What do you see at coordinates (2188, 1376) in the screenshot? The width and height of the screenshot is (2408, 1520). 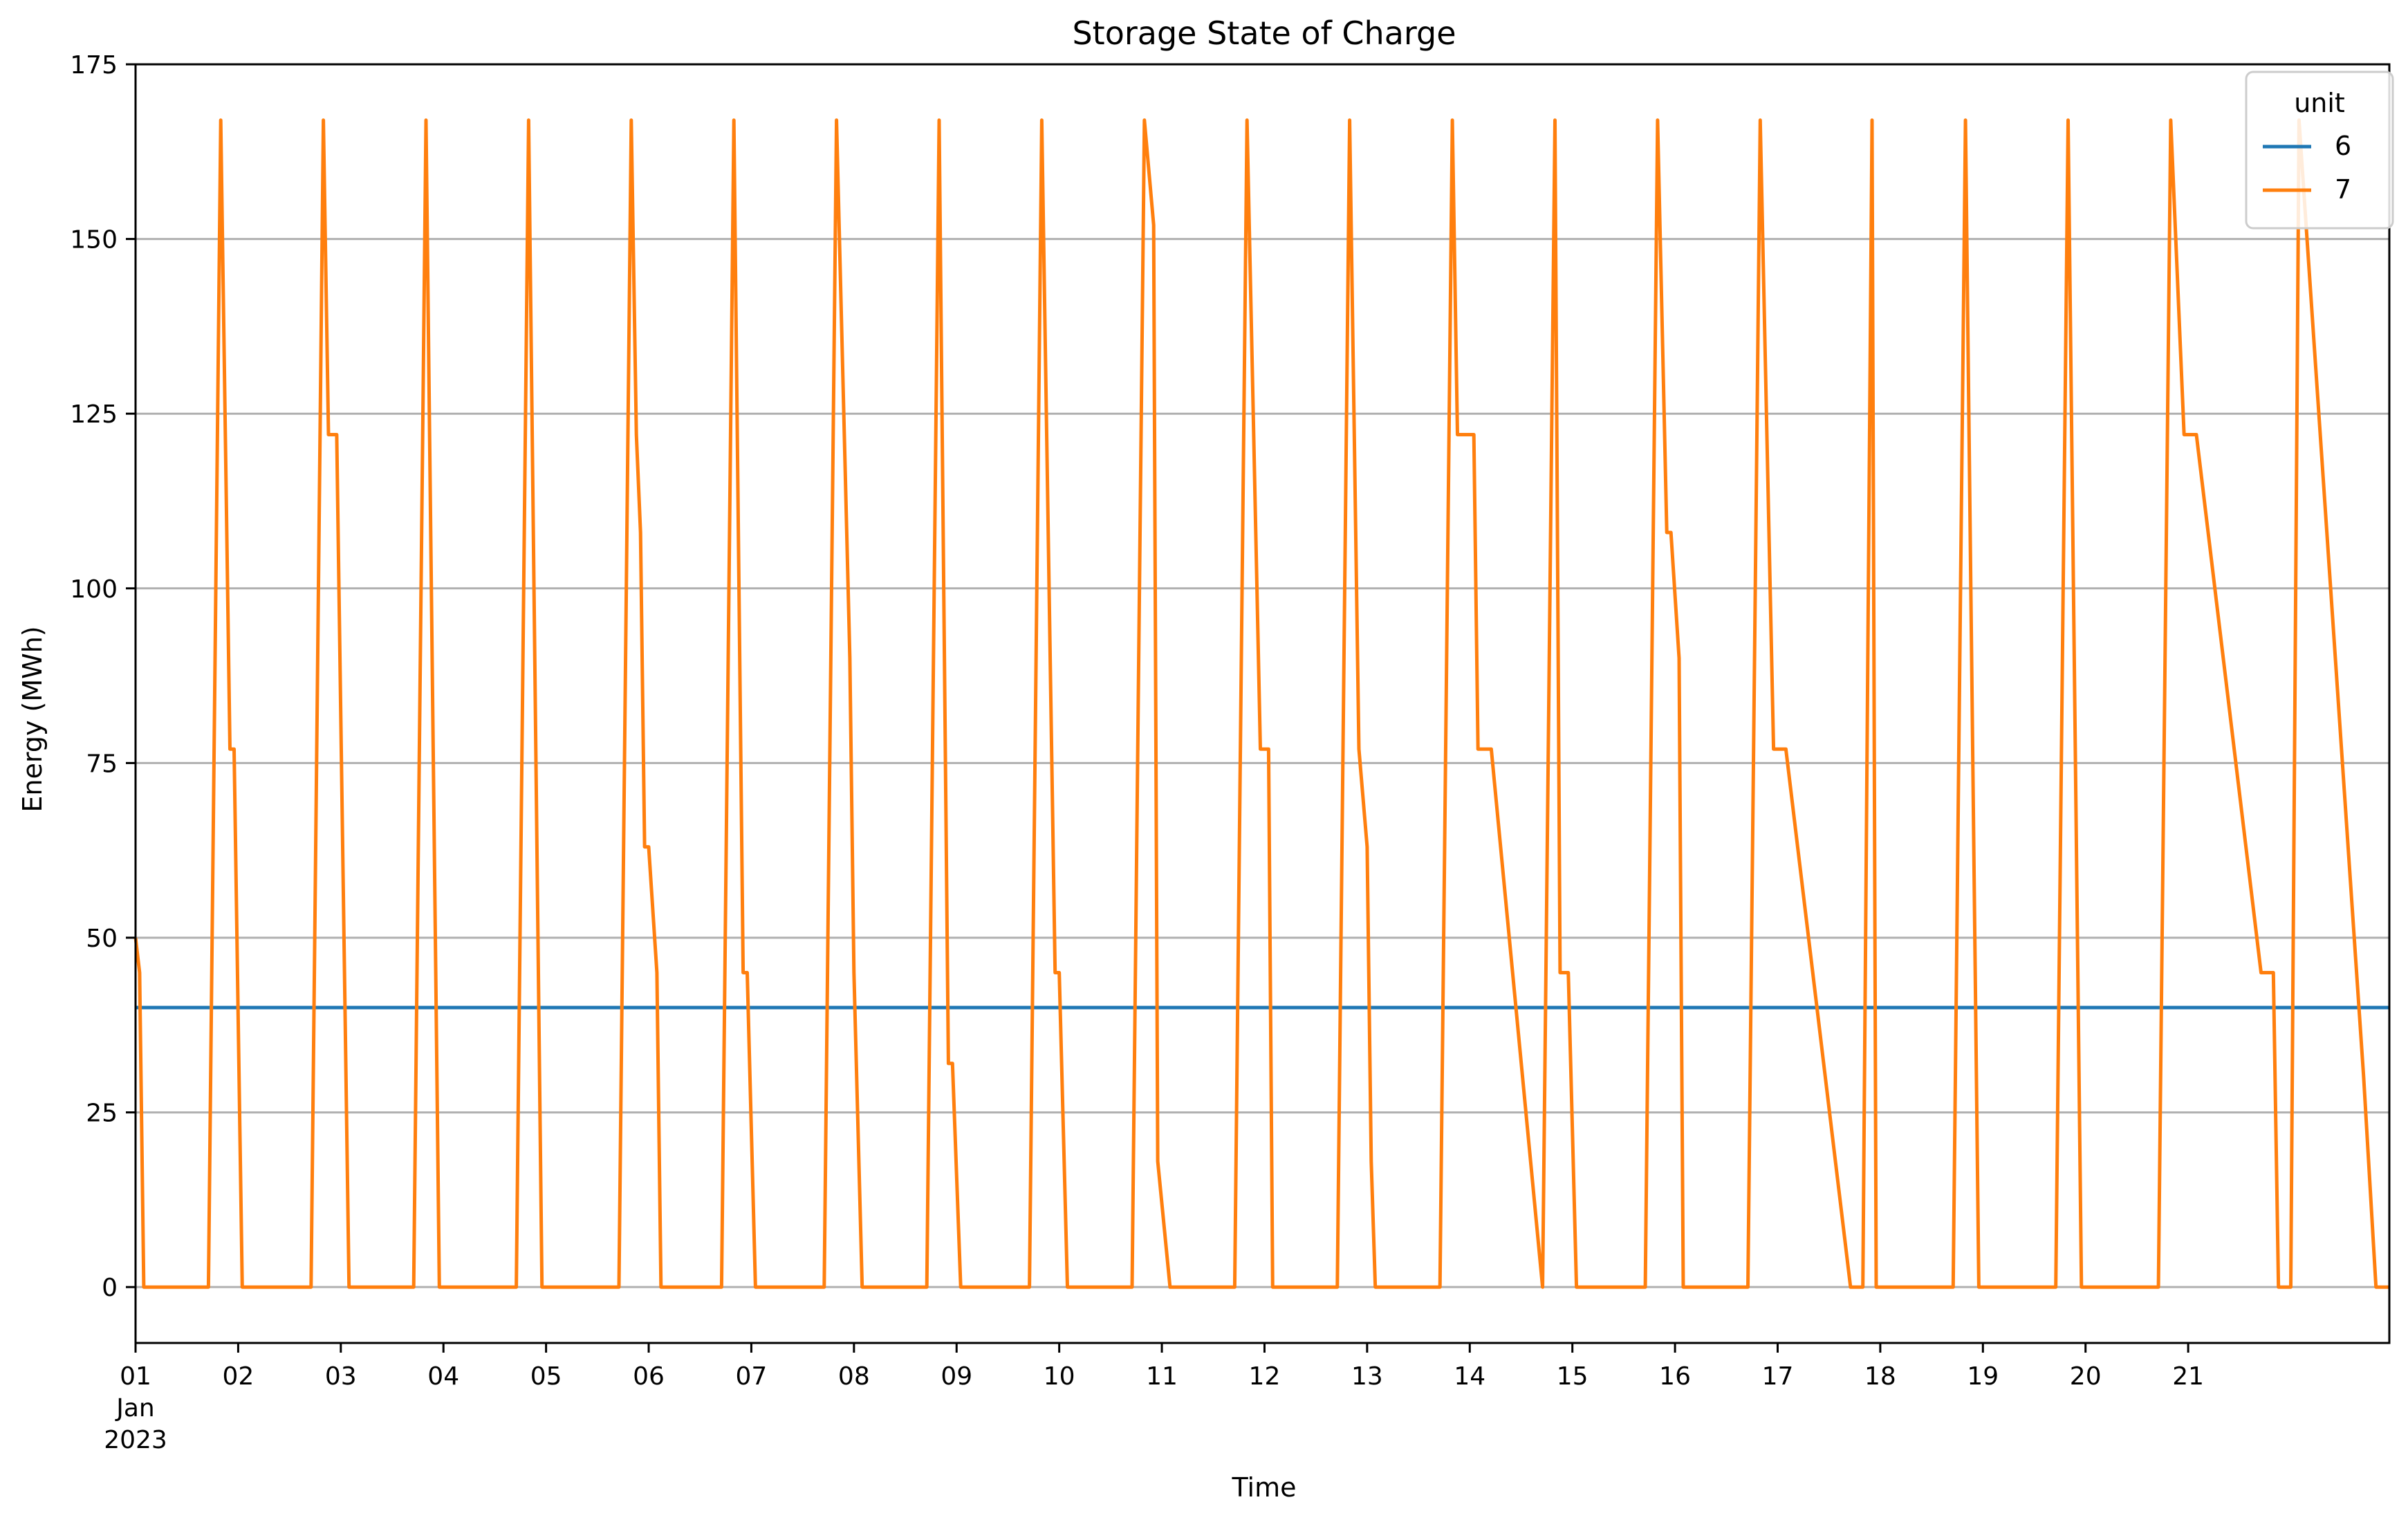 I see `x-tick-label: 21` at bounding box center [2188, 1376].